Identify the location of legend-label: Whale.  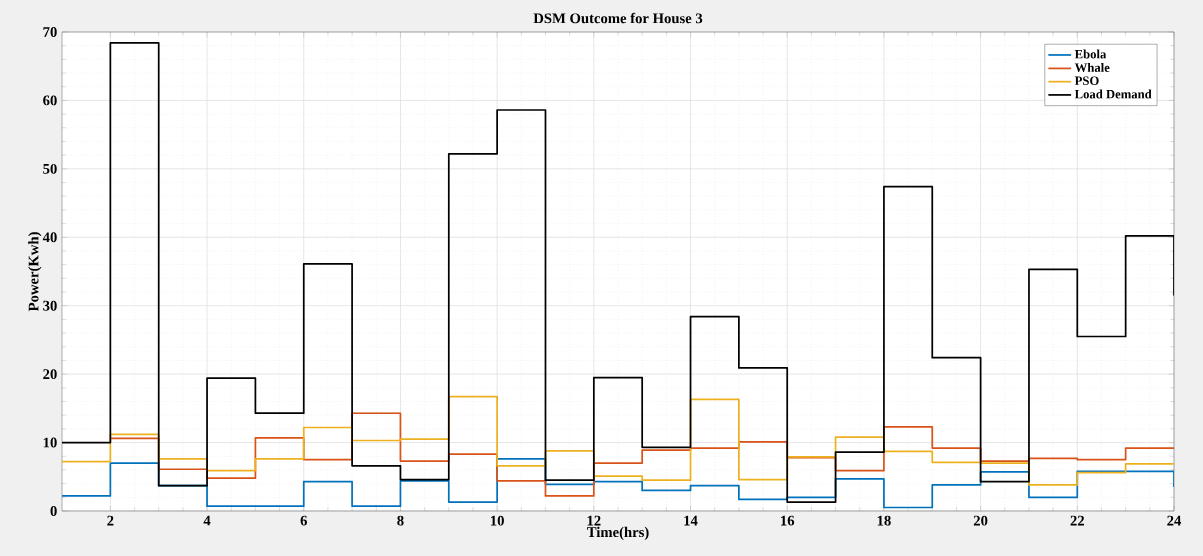
(1092, 67).